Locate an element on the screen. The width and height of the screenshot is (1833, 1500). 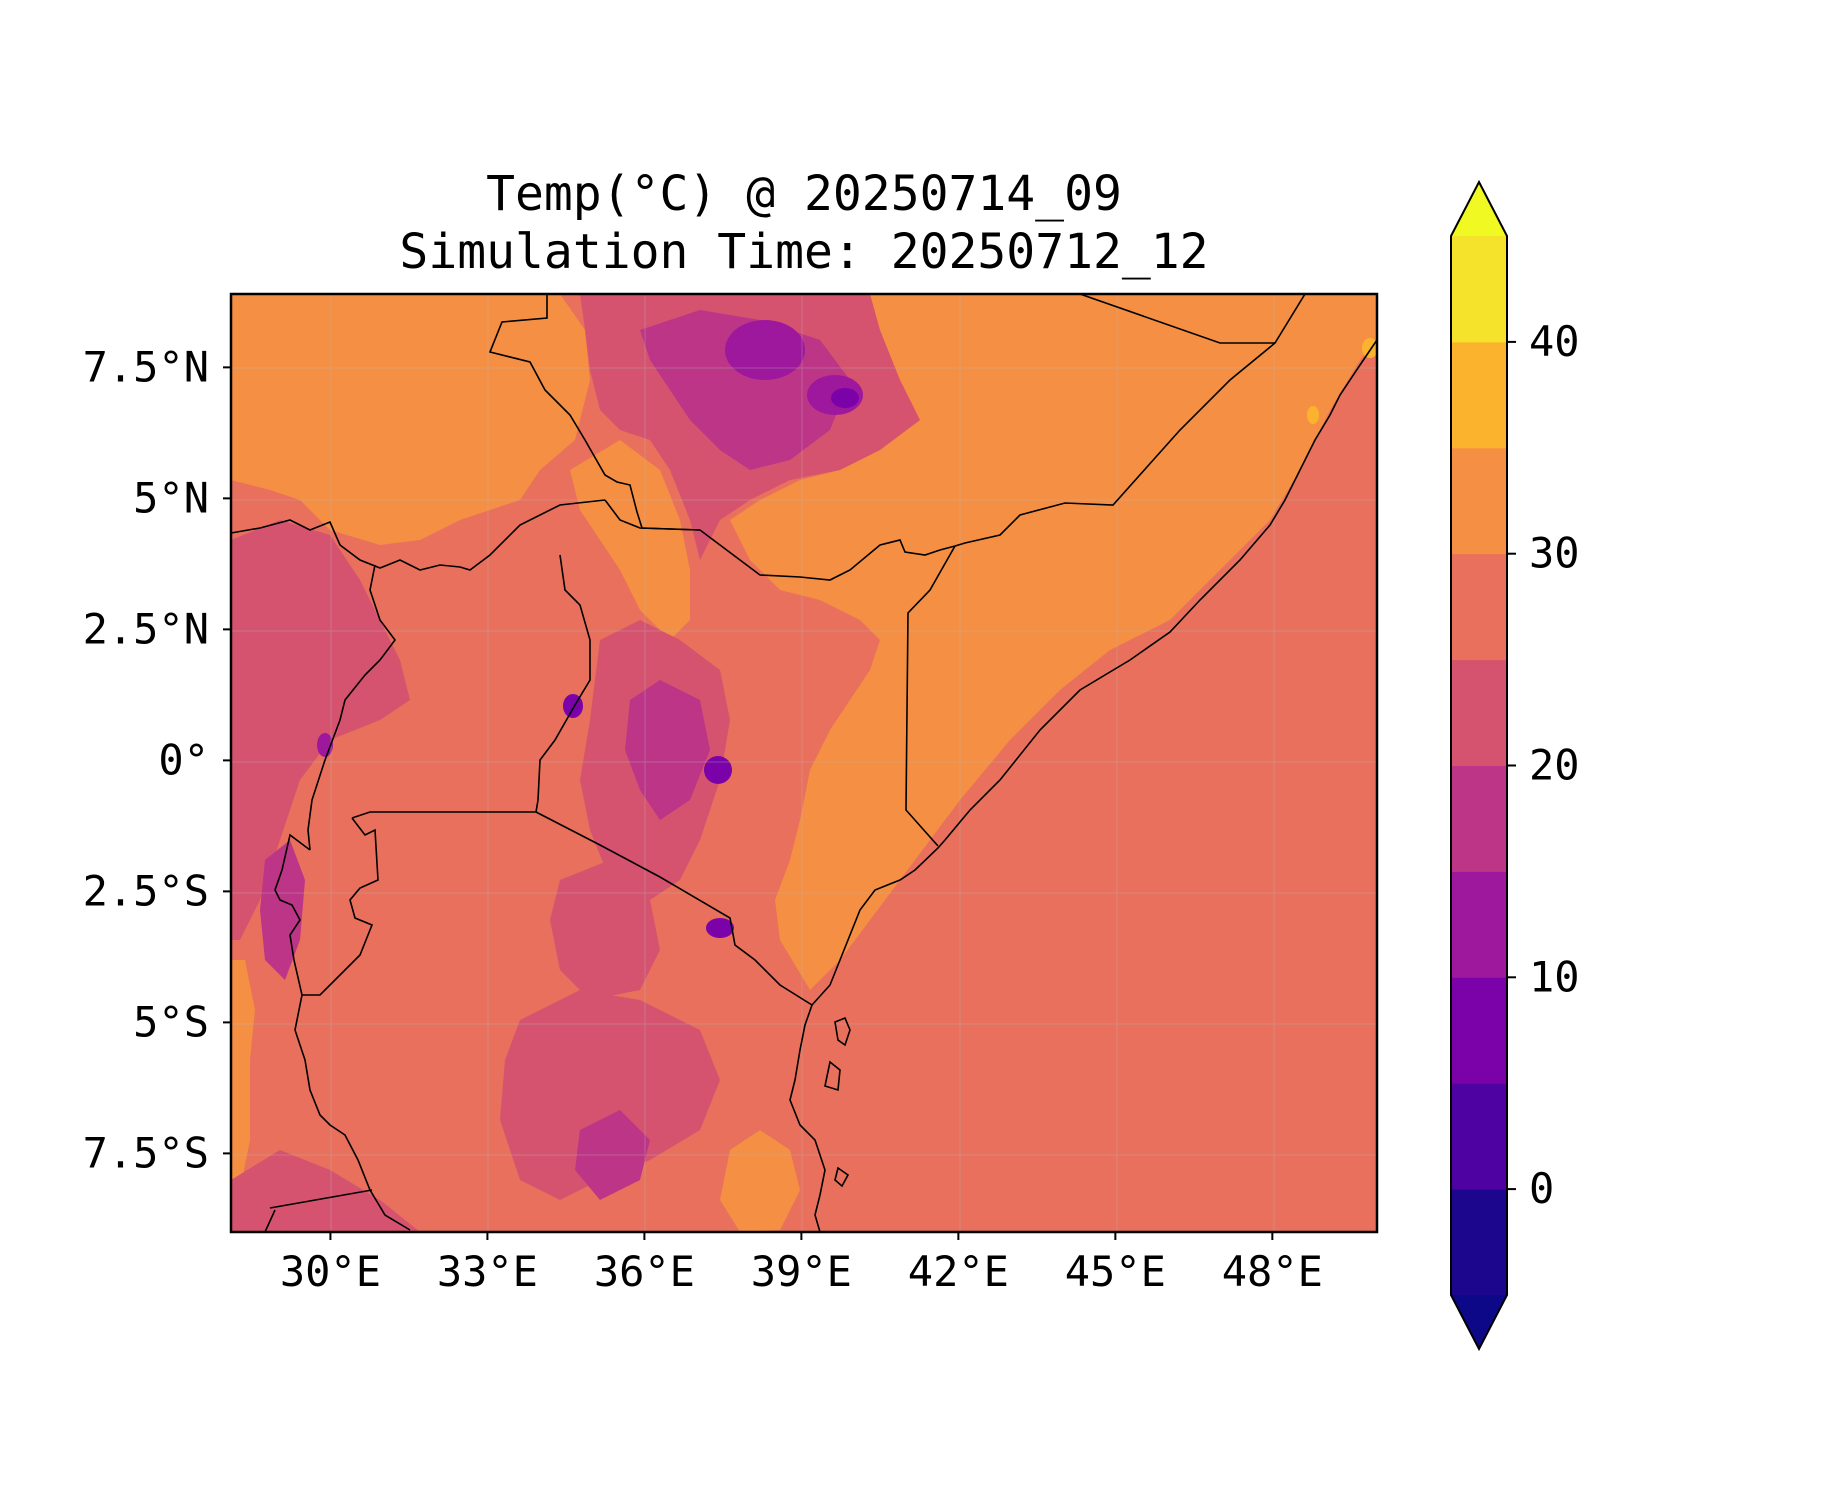
colder-region-kenya is located at coordinates (667, 750).